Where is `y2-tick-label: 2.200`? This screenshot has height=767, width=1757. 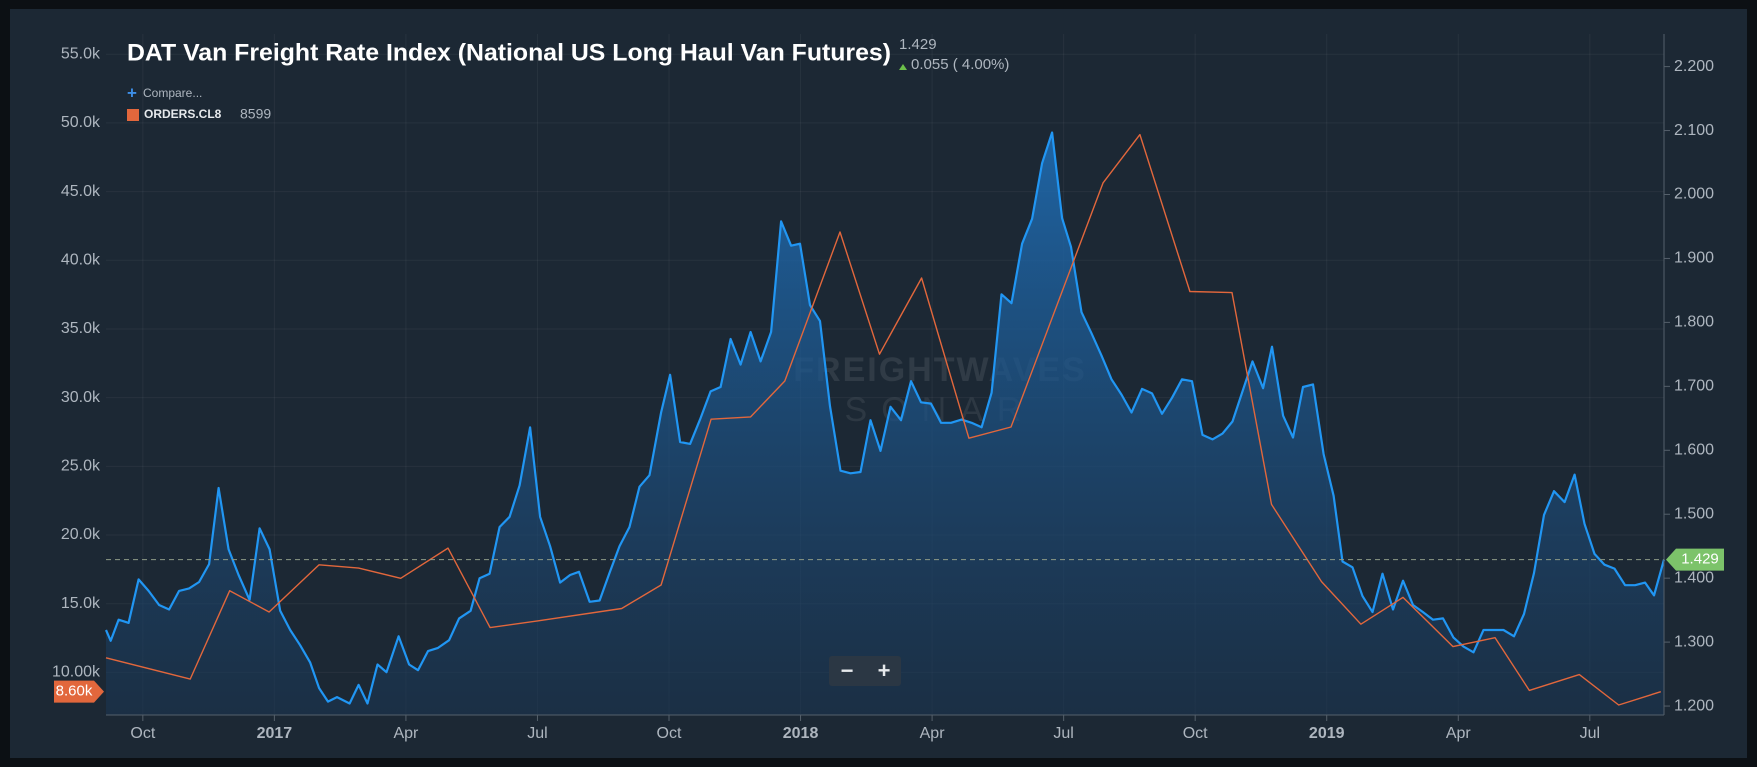
y2-tick-label: 2.200 is located at coordinates (1694, 66).